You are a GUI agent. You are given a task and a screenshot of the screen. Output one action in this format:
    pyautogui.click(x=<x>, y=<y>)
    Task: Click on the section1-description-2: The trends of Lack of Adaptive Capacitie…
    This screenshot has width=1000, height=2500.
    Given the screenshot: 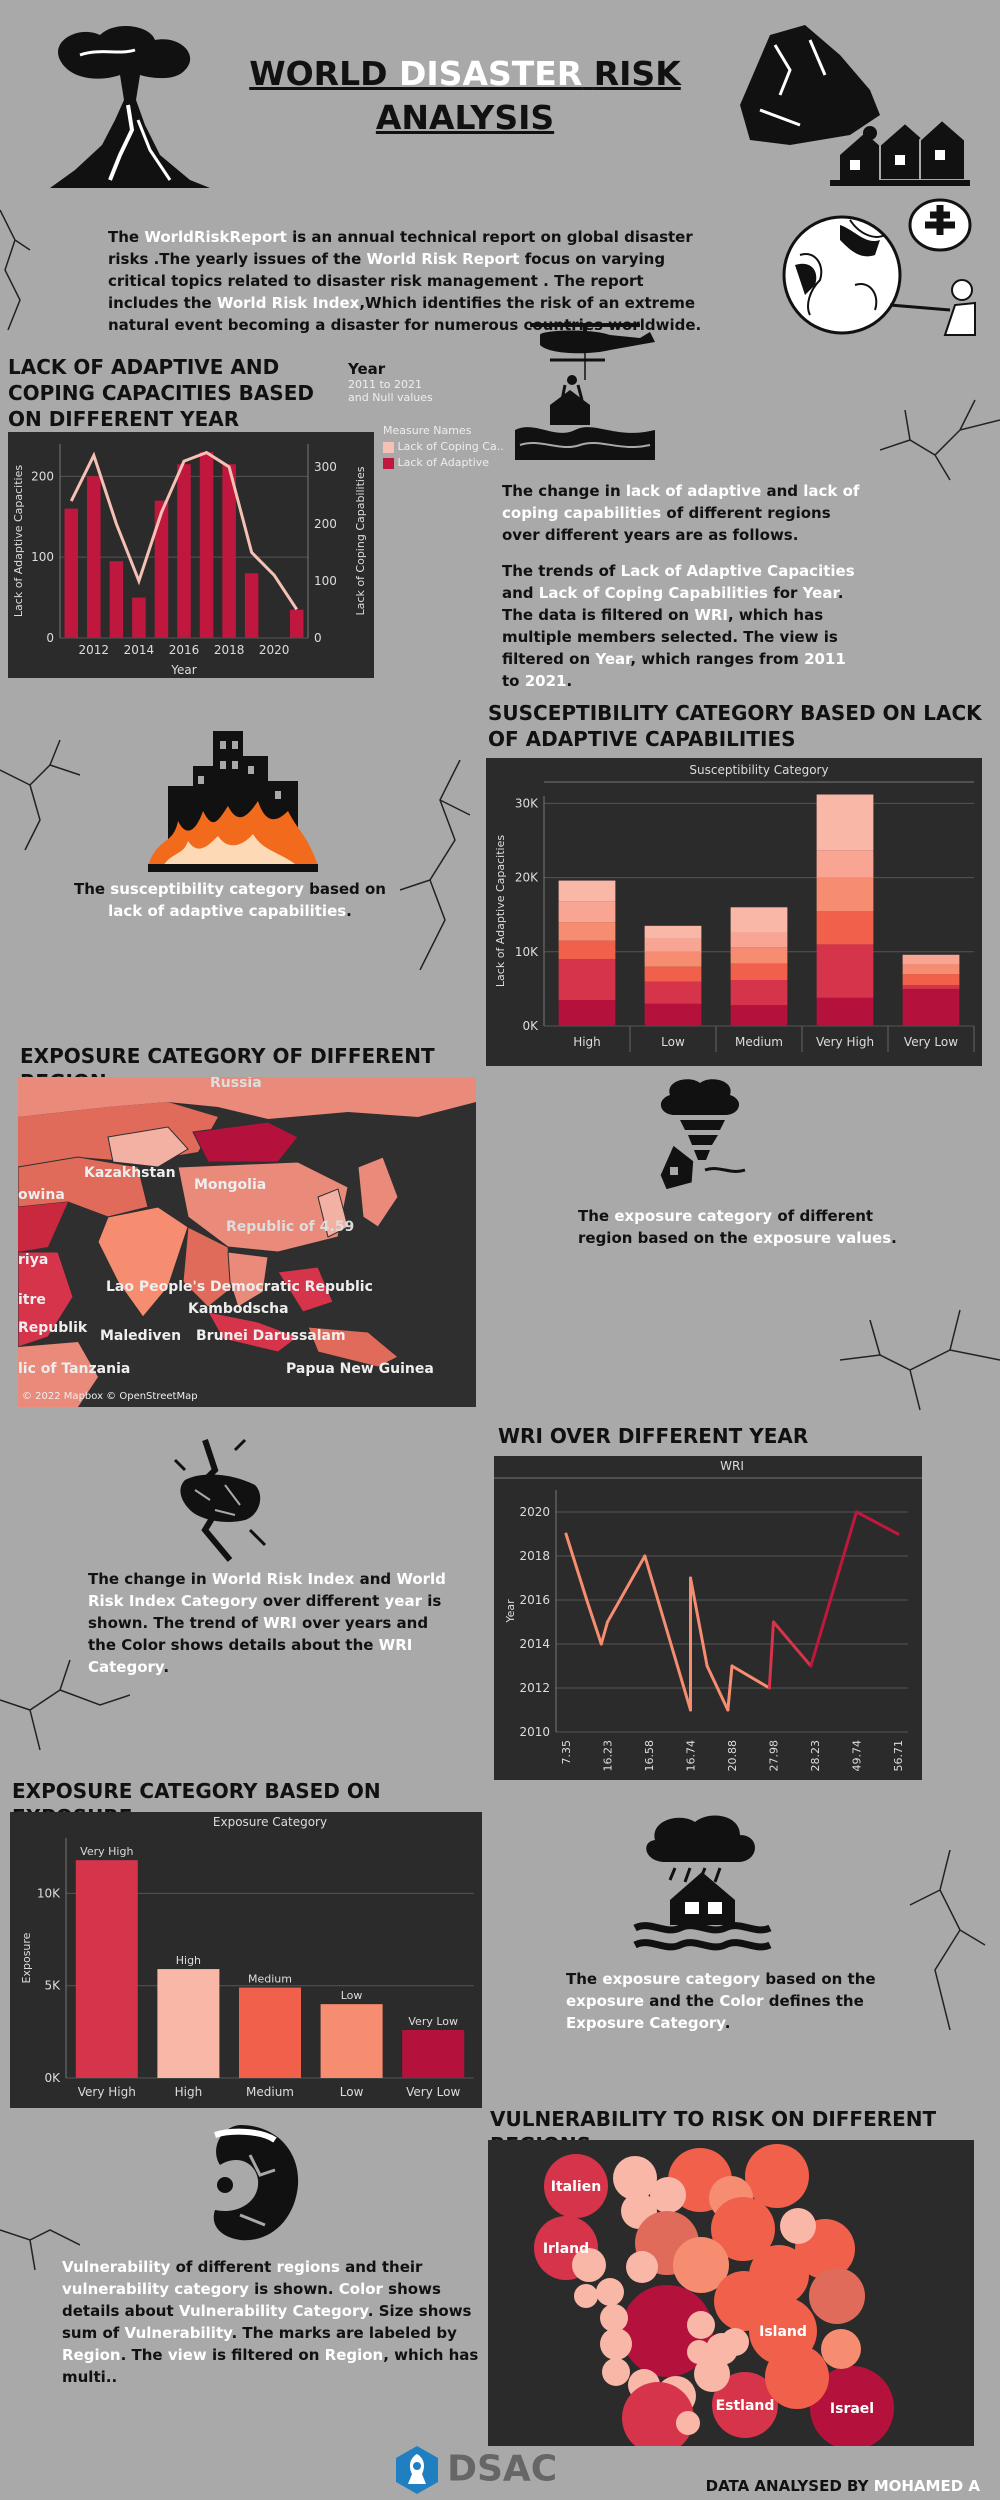 What is the action you would take?
    pyautogui.click(x=678, y=626)
    